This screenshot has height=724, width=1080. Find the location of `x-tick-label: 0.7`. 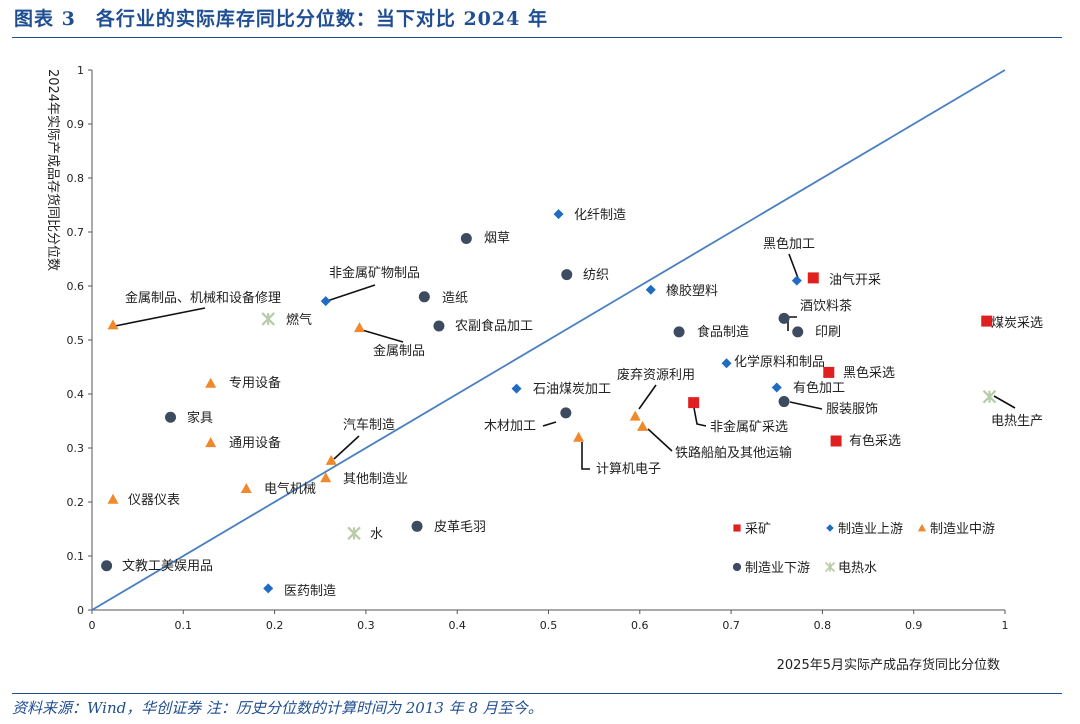

x-tick-label: 0.7 is located at coordinates (731, 625).